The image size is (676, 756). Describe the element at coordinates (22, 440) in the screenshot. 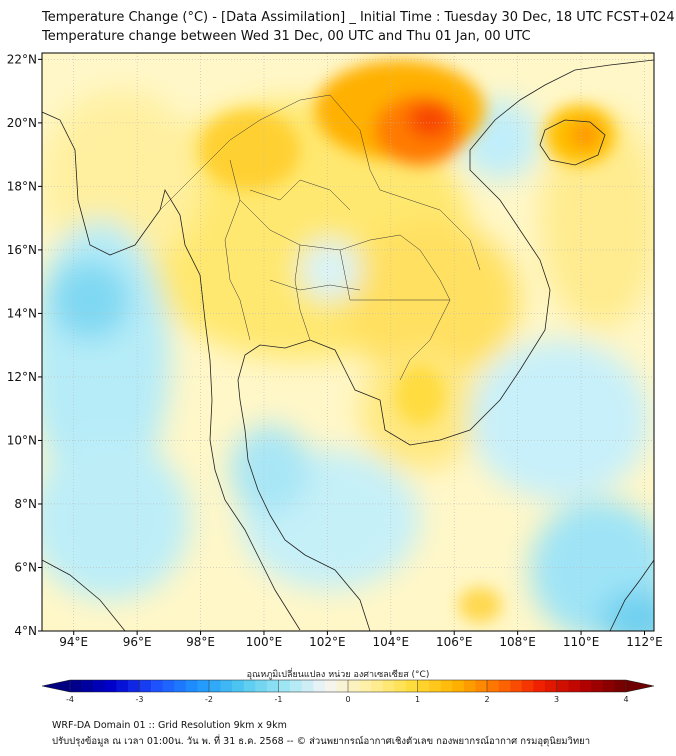

I see `lat-tick-label: 10°N` at that location.